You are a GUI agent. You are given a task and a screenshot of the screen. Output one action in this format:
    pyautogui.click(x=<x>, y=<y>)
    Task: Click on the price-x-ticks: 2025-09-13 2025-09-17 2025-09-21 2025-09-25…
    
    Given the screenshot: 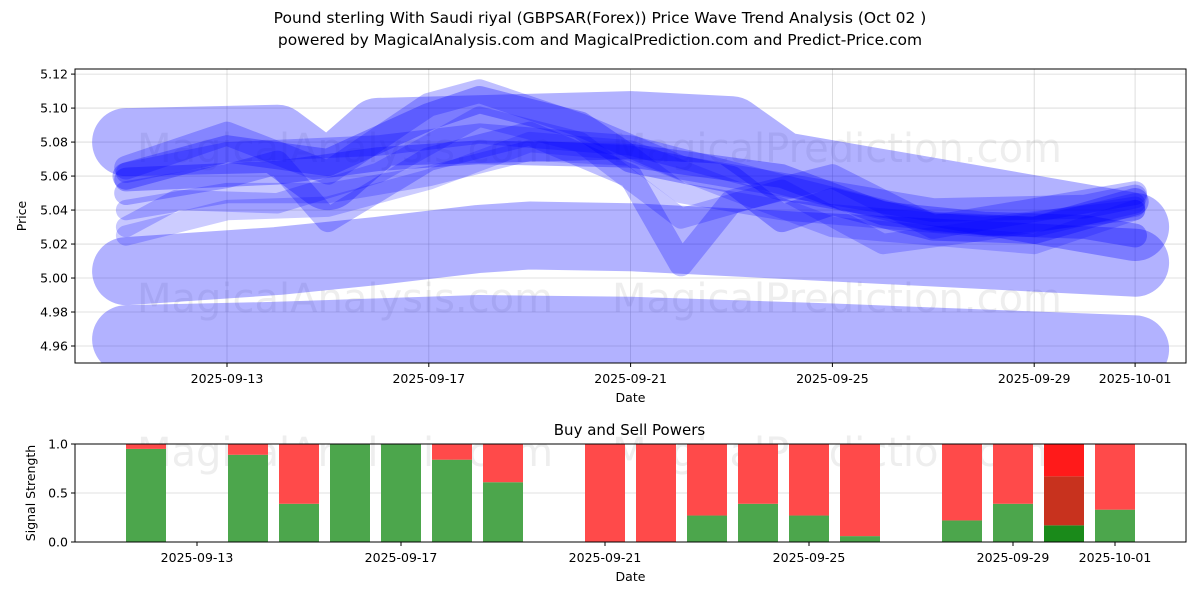 What is the action you would take?
    pyautogui.click(x=681, y=374)
    